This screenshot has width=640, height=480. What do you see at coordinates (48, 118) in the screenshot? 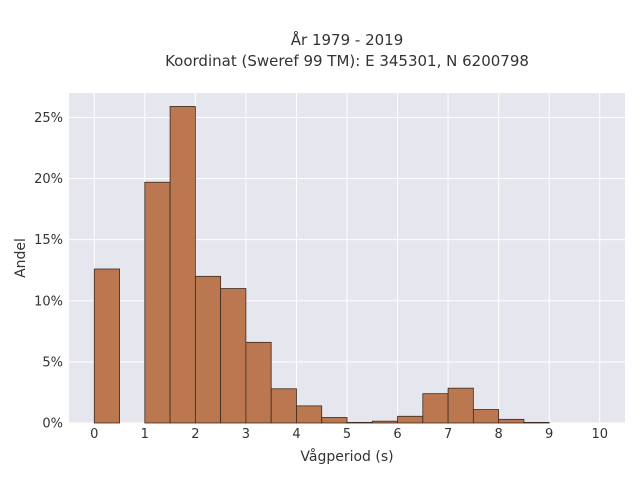
I see `y-tick-label: 25%` at bounding box center [48, 118].